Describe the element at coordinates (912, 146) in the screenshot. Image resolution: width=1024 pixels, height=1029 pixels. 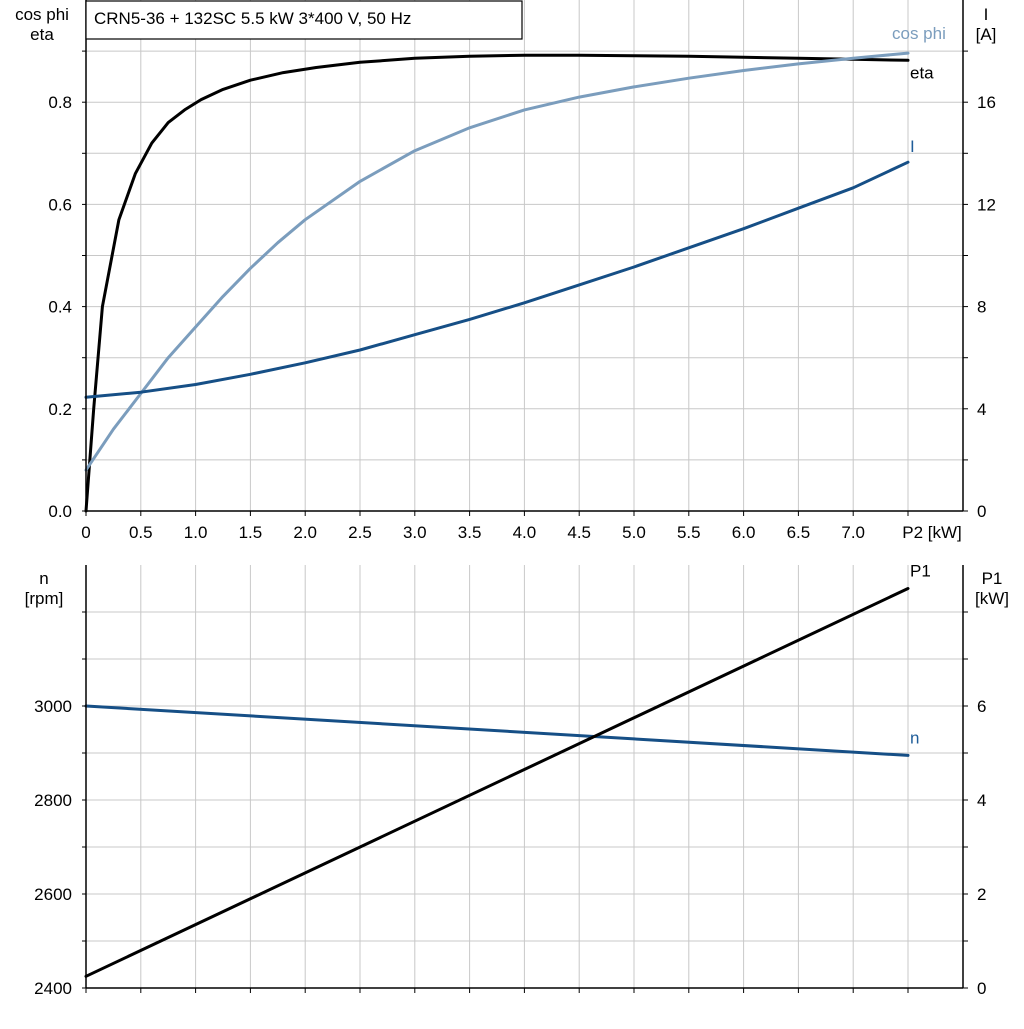
I see `series-label-i: I` at that location.